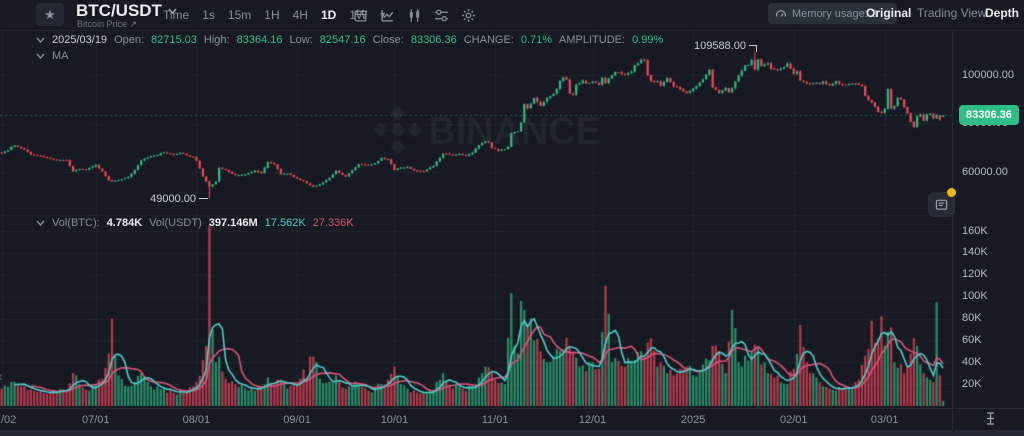 This screenshot has width=1024, height=436. What do you see at coordinates (781, 13) in the screenshot?
I see `gauge-icon` at bounding box center [781, 13].